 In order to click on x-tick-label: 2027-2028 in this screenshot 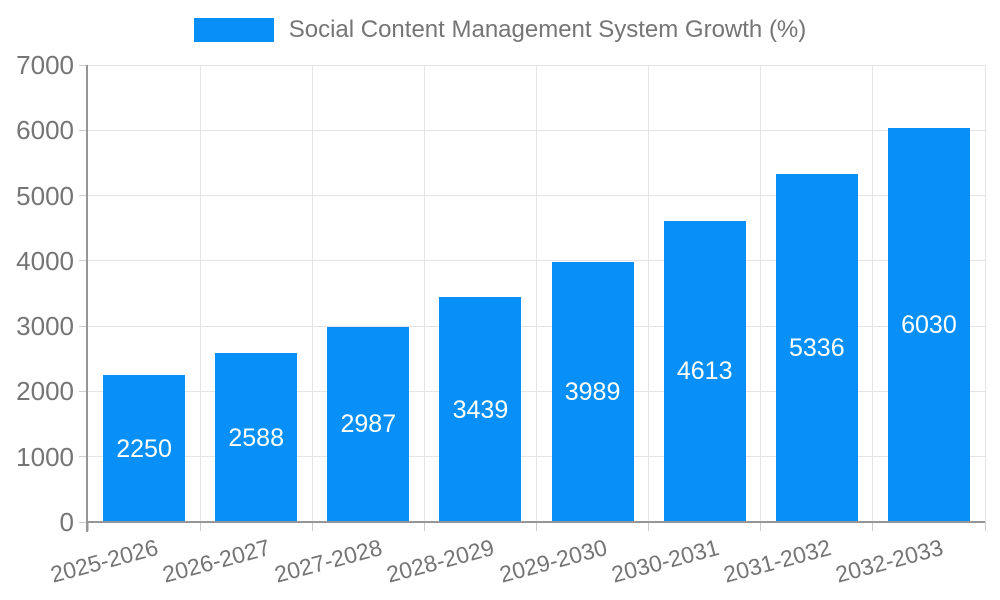, I will do `click(329, 561)`.